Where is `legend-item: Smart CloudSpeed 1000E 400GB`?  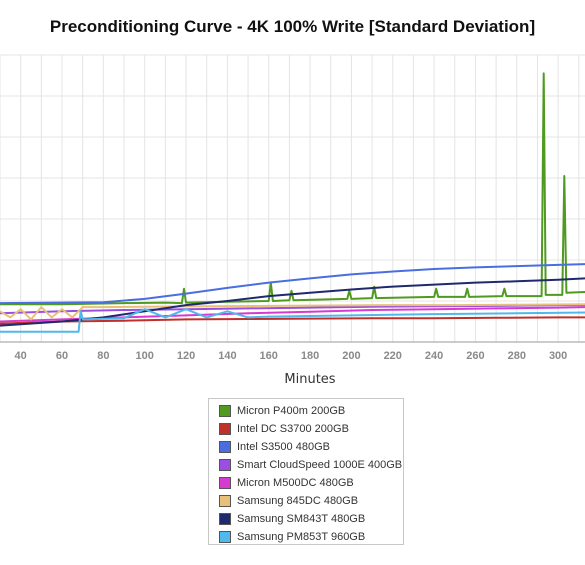 legend-item: Smart CloudSpeed 1000E 400GB is located at coordinates (311, 465).